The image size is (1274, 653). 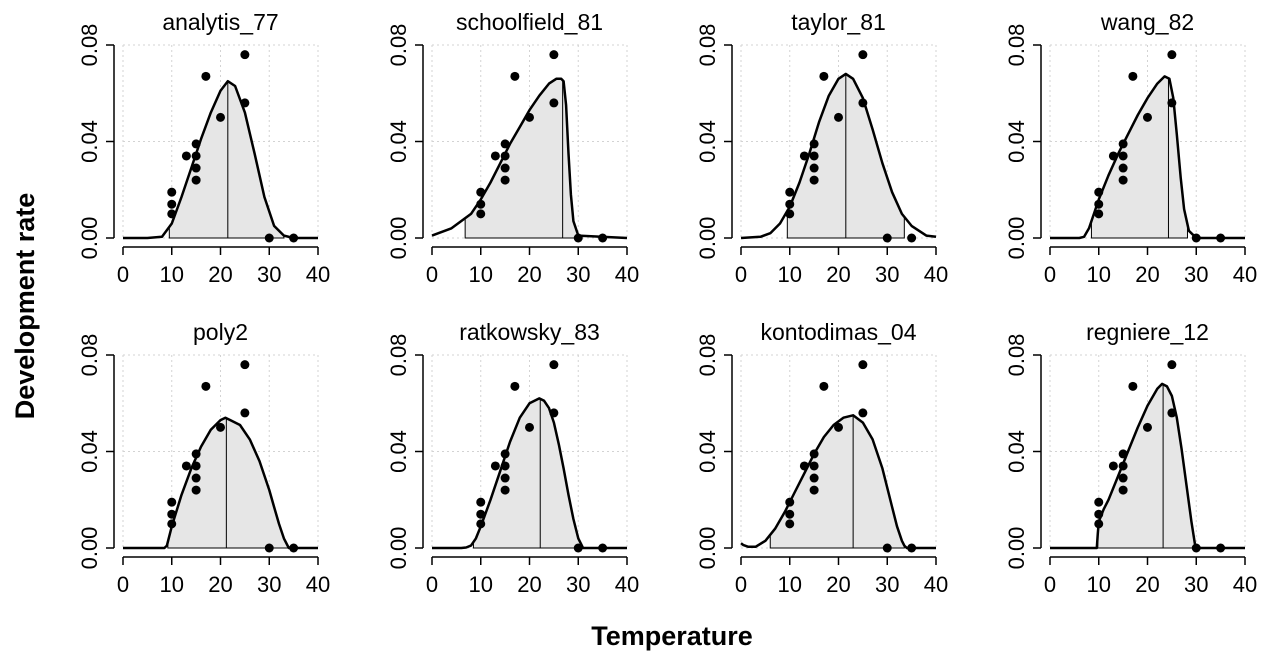 I want to click on panel-title: kontodimas_04, so click(x=839, y=332).